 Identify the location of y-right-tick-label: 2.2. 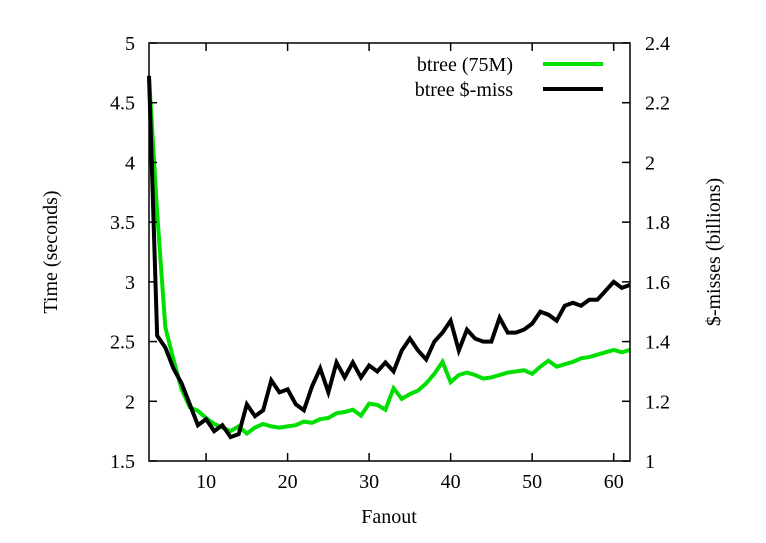
(657, 104).